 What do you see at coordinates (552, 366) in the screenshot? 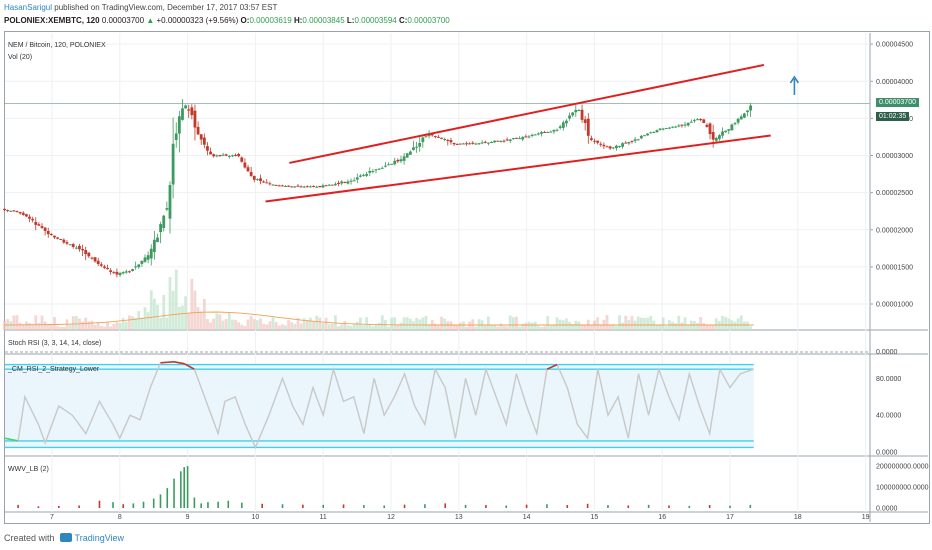
I see `rsi-highlight-segment` at bounding box center [552, 366].